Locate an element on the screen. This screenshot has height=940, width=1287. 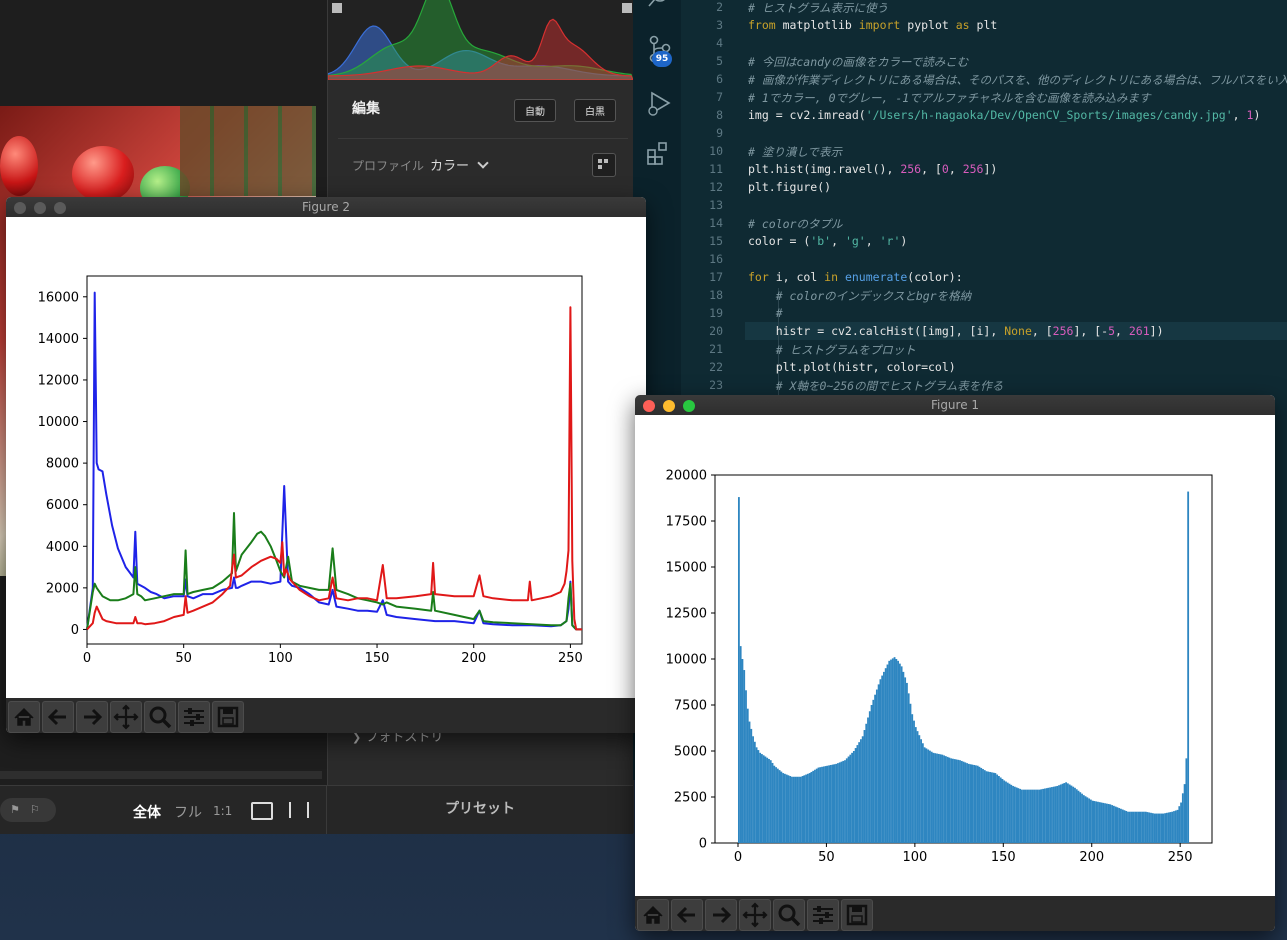
y-tick-label: 12000 is located at coordinates (58, 380).